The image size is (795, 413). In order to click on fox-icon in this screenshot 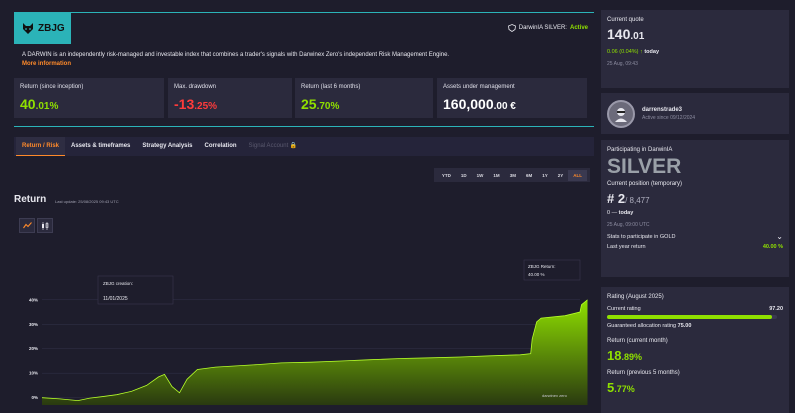, I will do `click(28, 28)`.